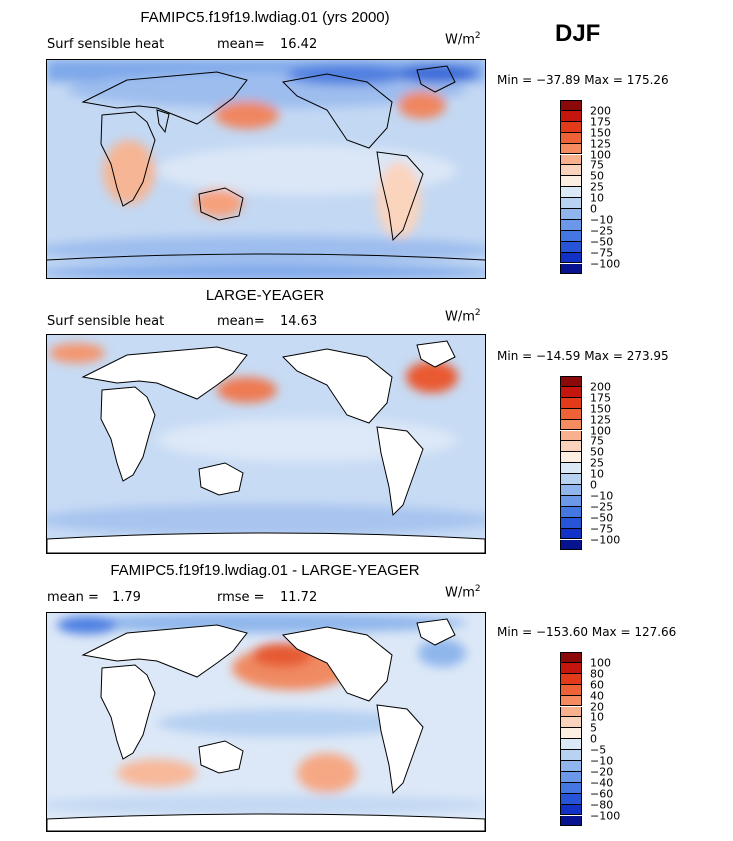 Image resolution: width=733 pixels, height=841 pixels. Describe the element at coordinates (600, 398) in the screenshot. I see `panel2-colorbar-label: 175` at that location.